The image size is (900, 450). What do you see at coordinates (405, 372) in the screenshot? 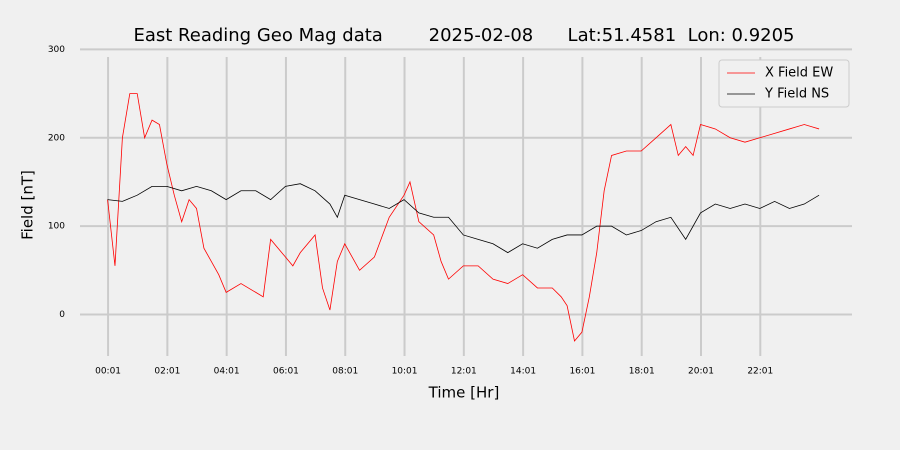
I see `x-tick-label: 10:01` at bounding box center [405, 372].